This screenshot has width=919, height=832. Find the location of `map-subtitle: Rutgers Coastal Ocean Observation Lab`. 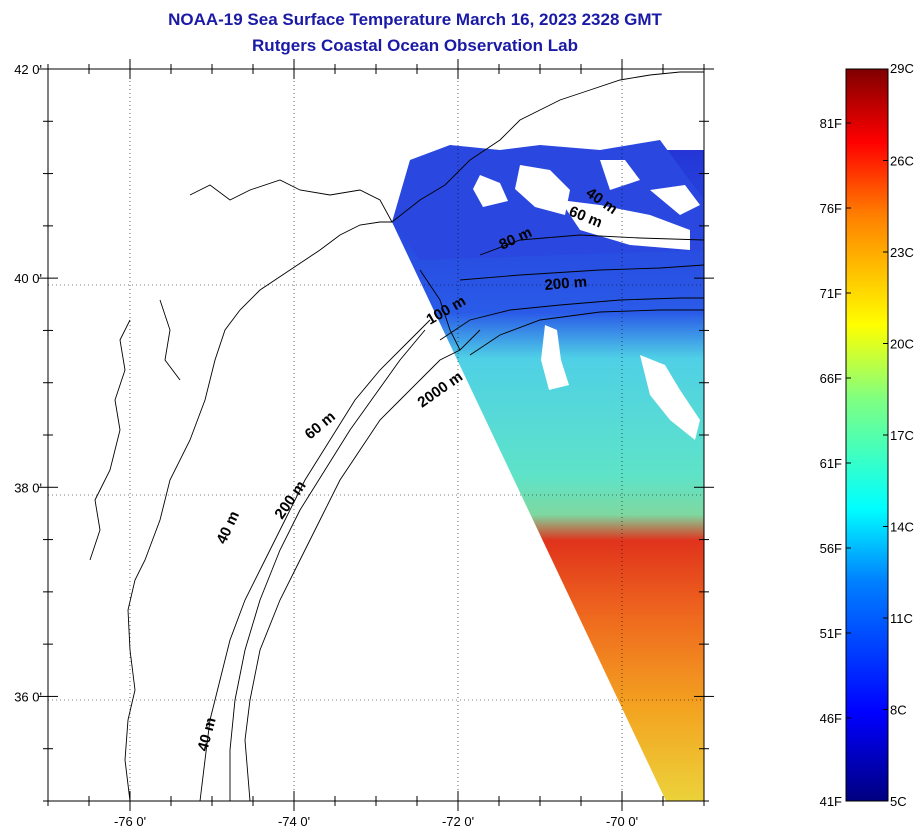

map-subtitle: Rutgers Coastal Ocean Observation Lab is located at coordinates (415, 45).